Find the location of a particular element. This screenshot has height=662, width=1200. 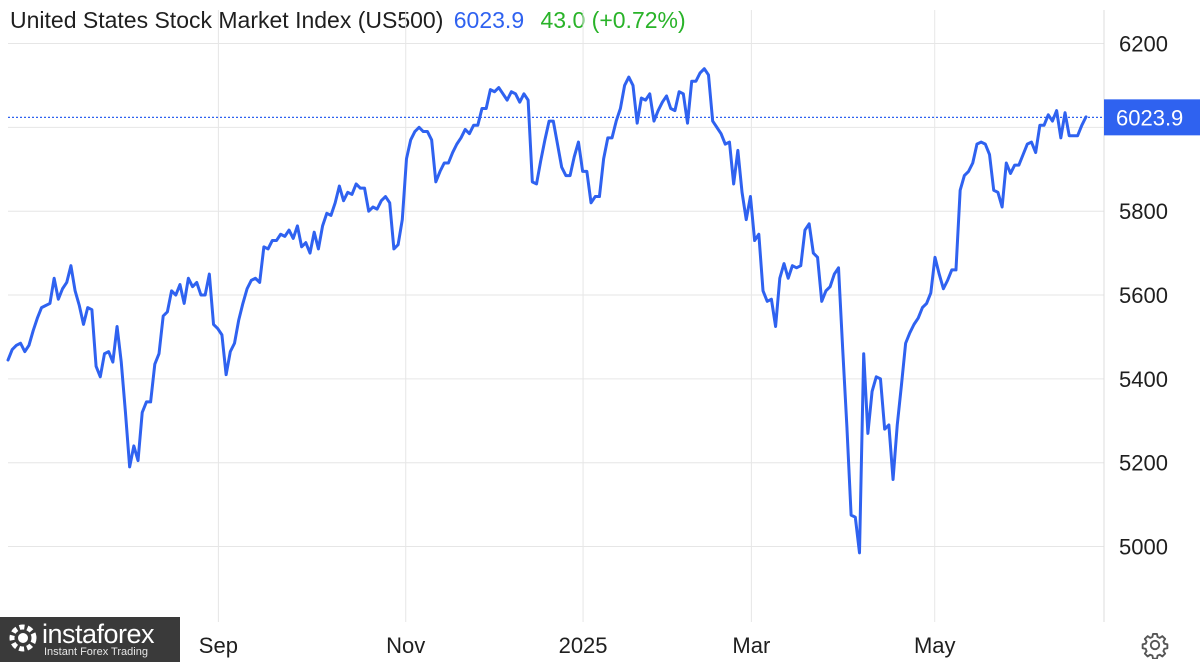

last-price-tag: 6023.9 is located at coordinates (1152, 117).